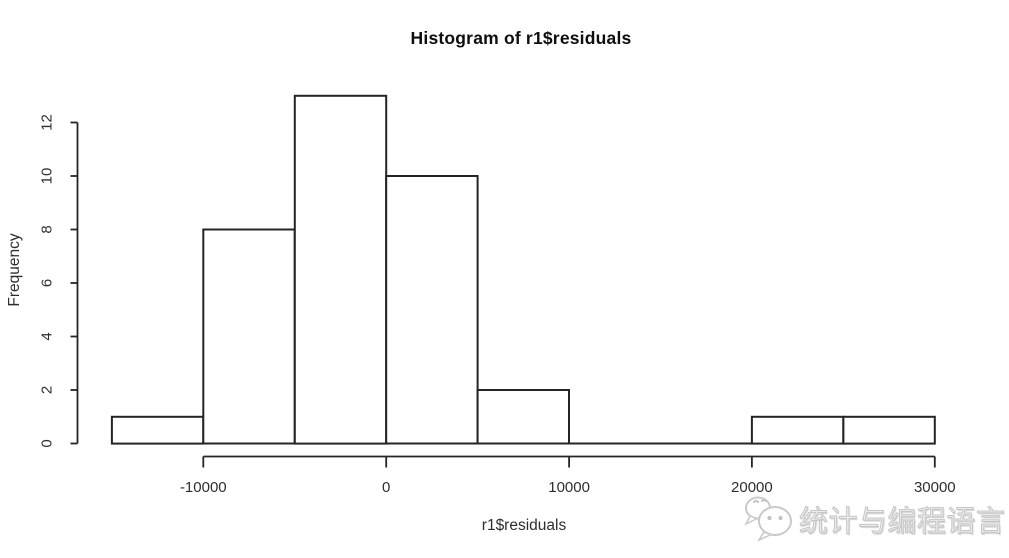  What do you see at coordinates (46, 336) in the screenshot?
I see `y-tick-label: 4` at bounding box center [46, 336].